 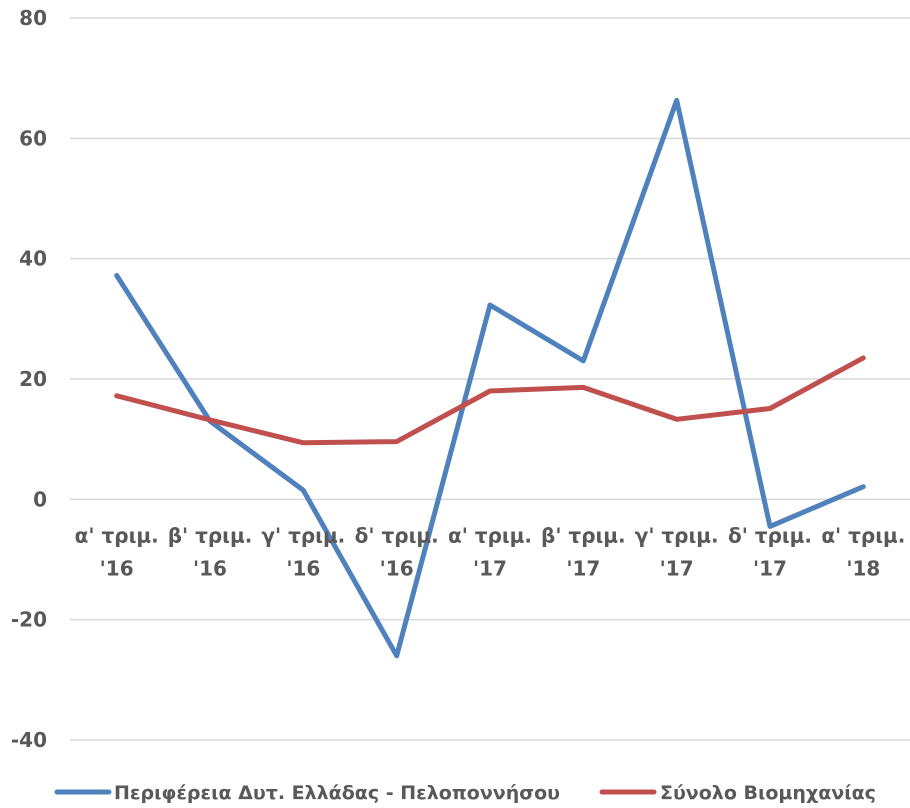 I want to click on y-tick-label: 40, so click(x=33, y=259).